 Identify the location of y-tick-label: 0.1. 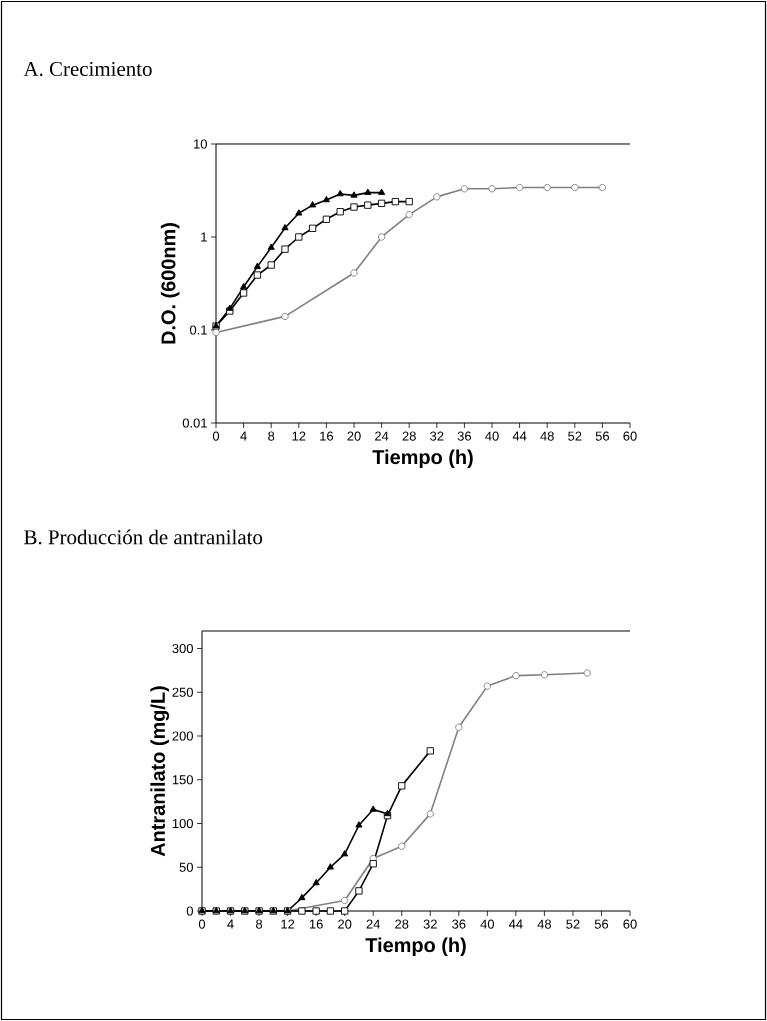
(198, 330).